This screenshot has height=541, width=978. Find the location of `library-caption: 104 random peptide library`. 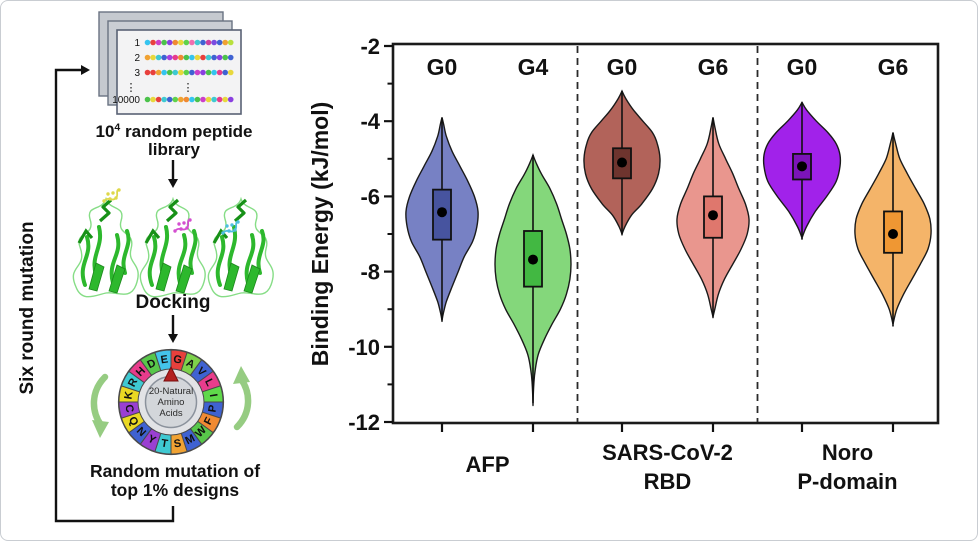

library-caption: 104 random peptide library is located at coordinates (173, 140).